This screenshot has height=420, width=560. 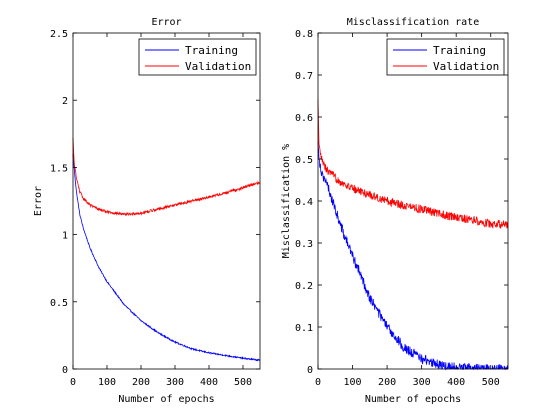 What do you see at coordinates (304, 244) in the screenshot?
I see `y-tick-label: 0.3` at bounding box center [304, 244].